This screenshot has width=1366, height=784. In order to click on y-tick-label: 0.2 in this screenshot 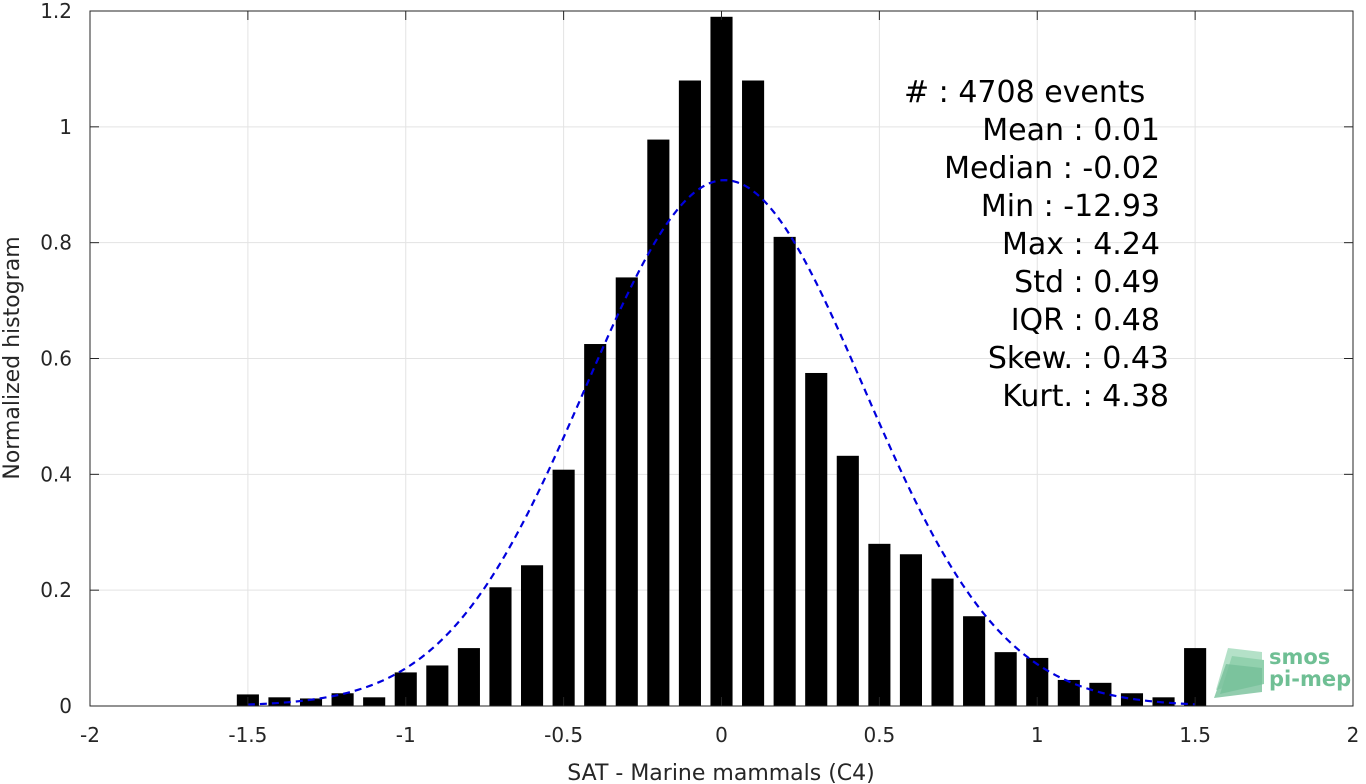, I will do `click(56, 590)`.